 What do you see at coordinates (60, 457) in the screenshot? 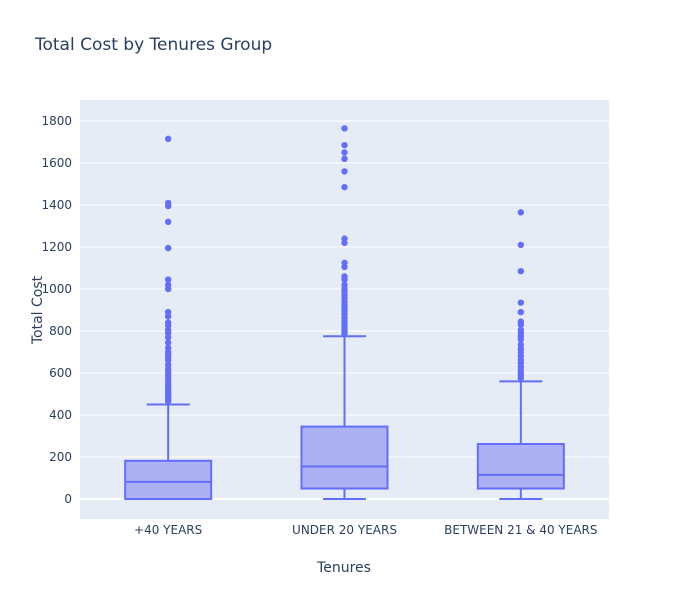
I see `y-tick-label: 200` at bounding box center [60, 457].